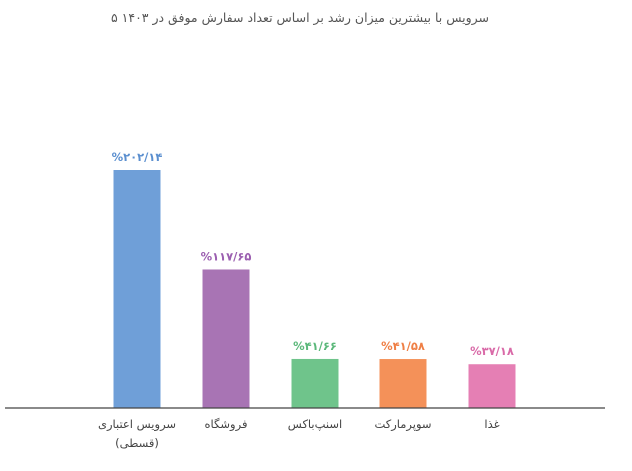  Describe the element at coordinates (226, 256) in the screenshot. I see `value-label-2: %۱۱۷/۶۵` at that location.